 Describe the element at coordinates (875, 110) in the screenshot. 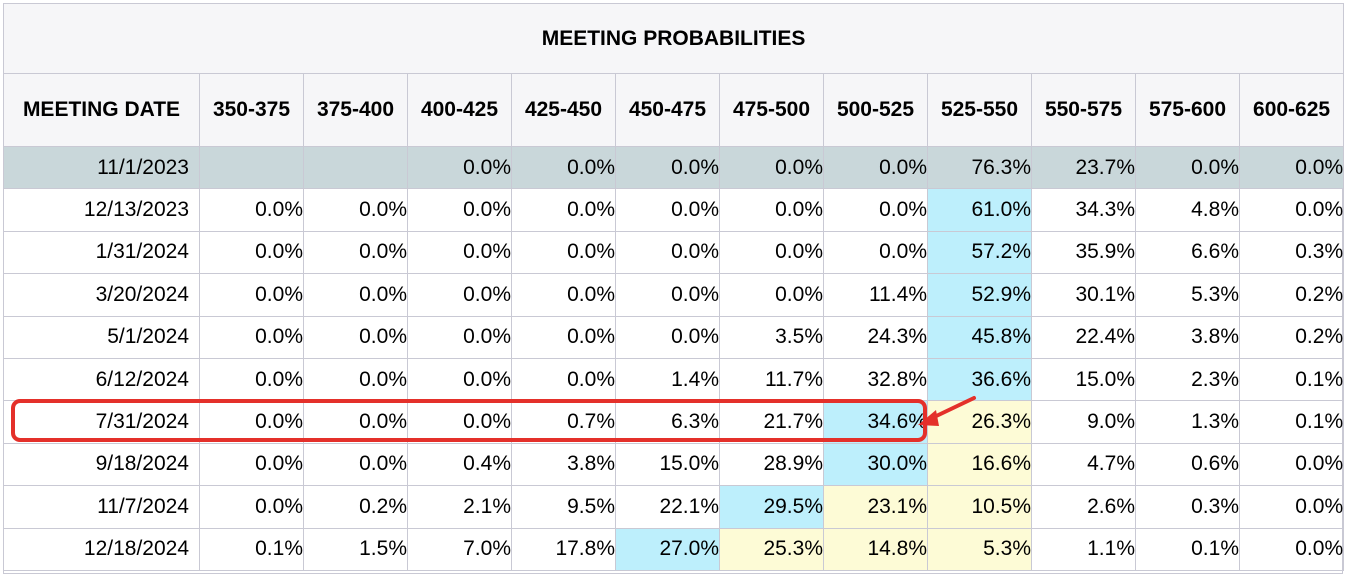

I see `column-header-range: 500-525` at that location.